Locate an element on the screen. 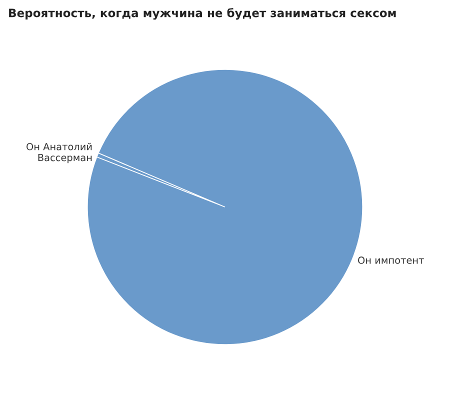  slice-label: Он импотент is located at coordinates (391, 260).